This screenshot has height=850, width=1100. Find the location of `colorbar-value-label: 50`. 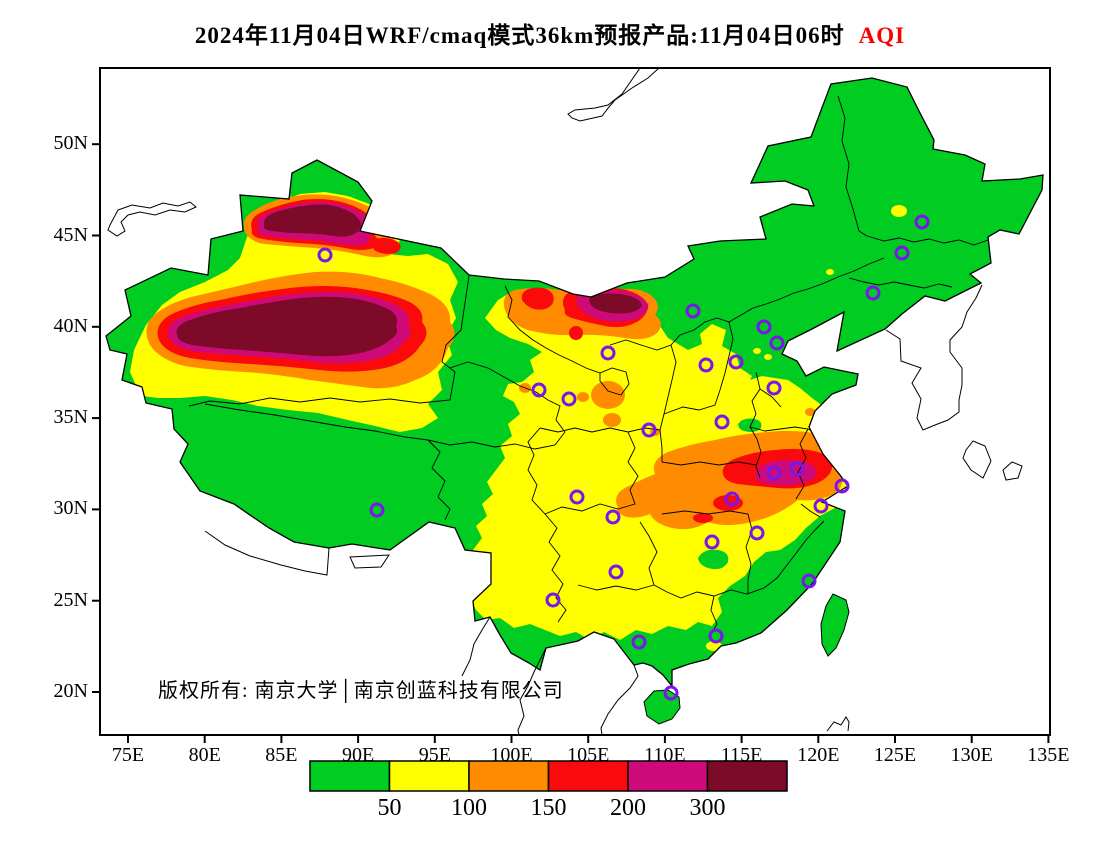

colorbar-value-label: 50 is located at coordinates (389, 808).